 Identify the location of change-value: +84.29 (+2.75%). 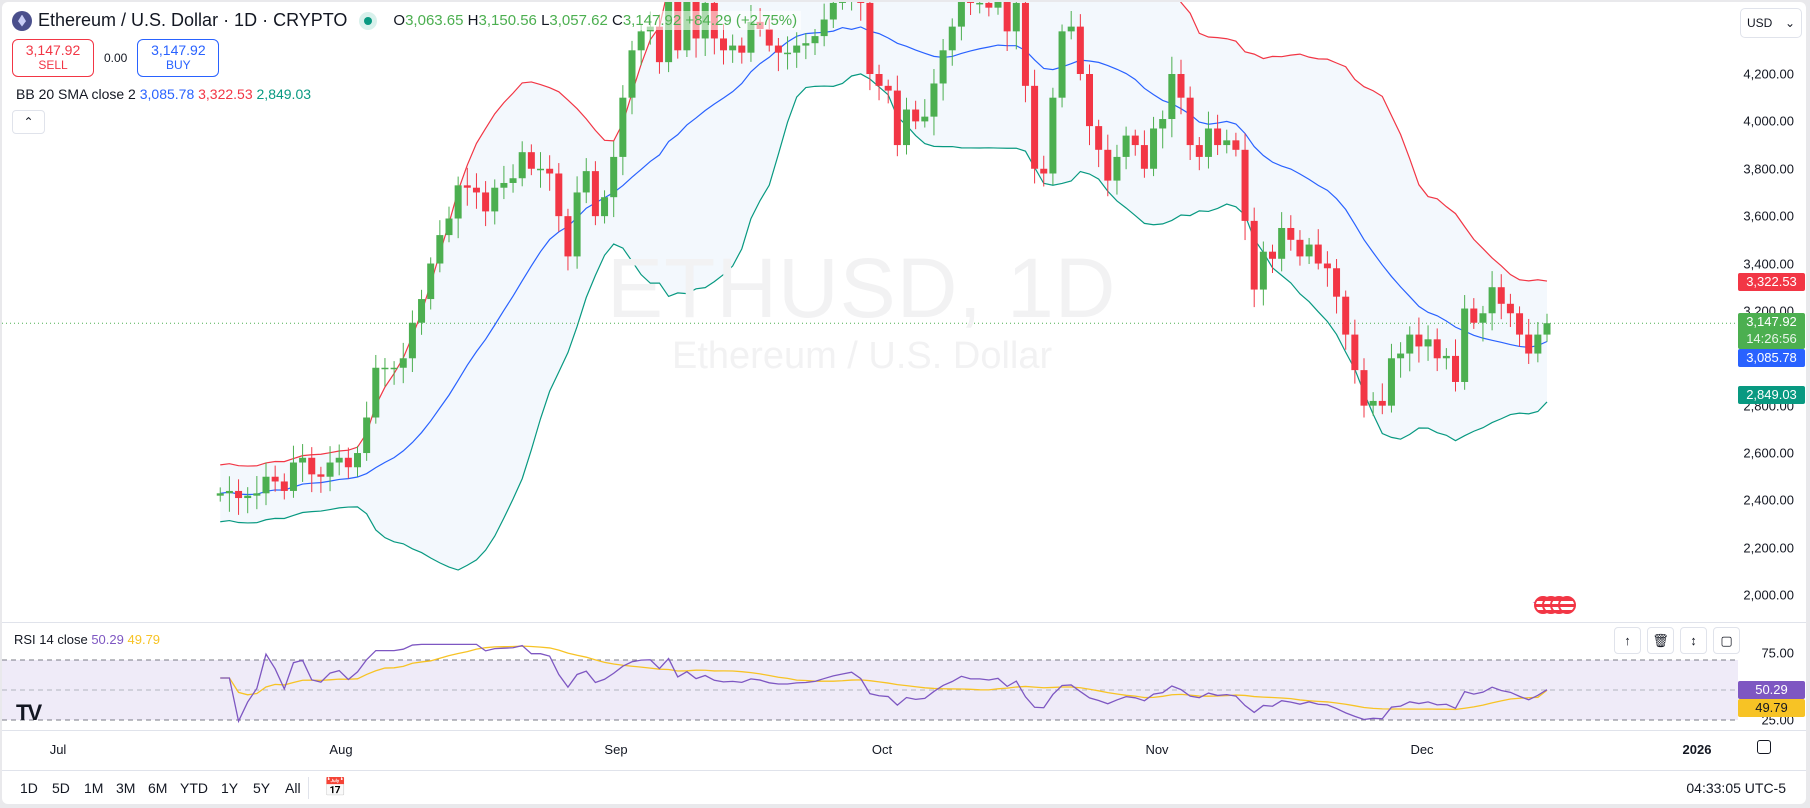
(741, 20).